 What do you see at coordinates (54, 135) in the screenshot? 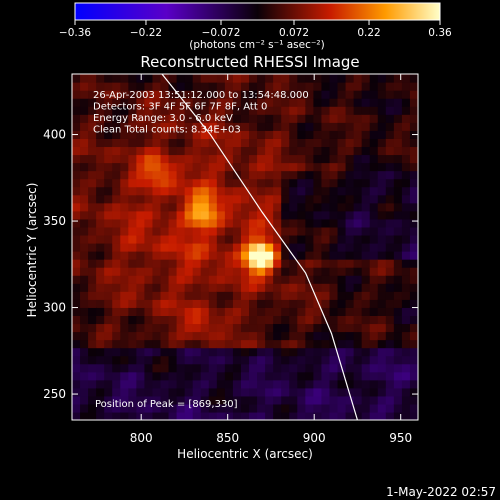
I see `y-tick-label: 400` at bounding box center [54, 135].